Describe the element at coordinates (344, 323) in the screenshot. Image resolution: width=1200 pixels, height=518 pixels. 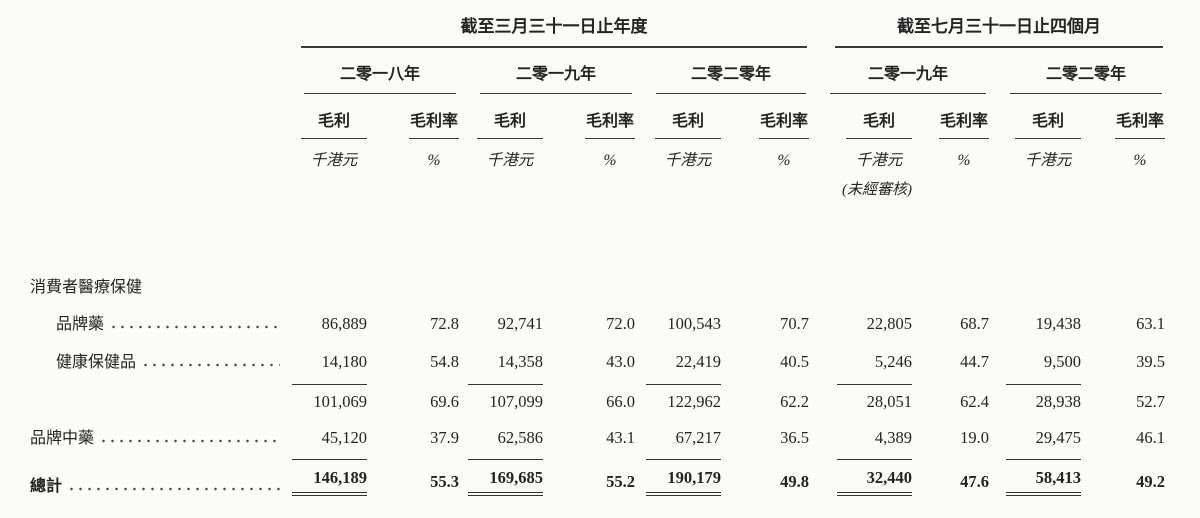
I see `gp-value-cell: 86,889` at that location.